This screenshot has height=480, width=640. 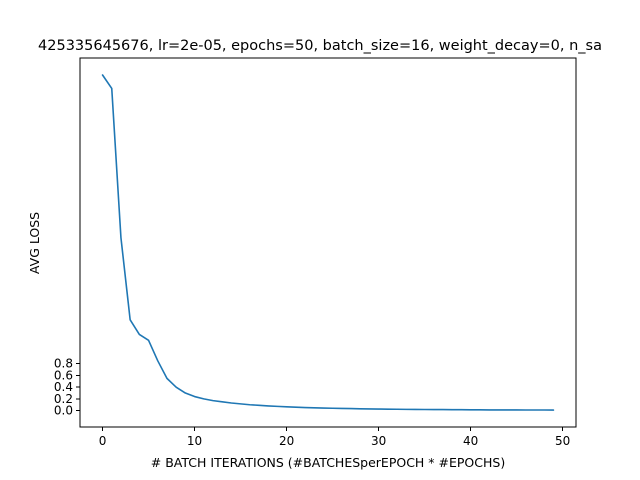 I want to click on x-axis-ticks: 0 10 20 30 40 50, so click(x=334, y=437).